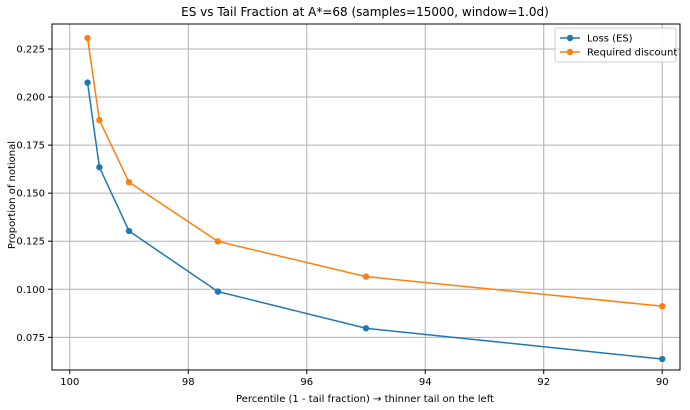 The image size is (690, 410). Describe the element at coordinates (30, 49) in the screenshot. I see `y-tick-label: 0.225` at that location.